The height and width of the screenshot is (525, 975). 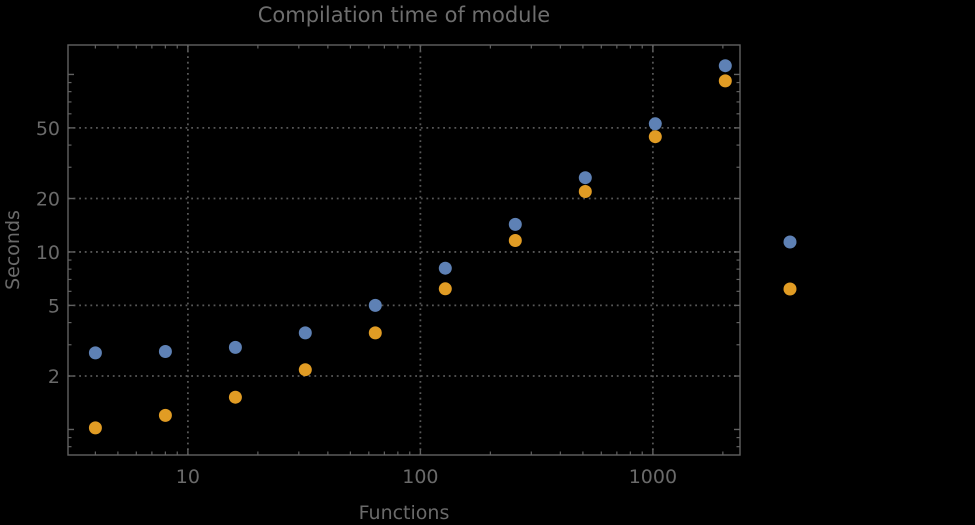 I want to click on chart-title: Compilation time of module, so click(x=404, y=15).